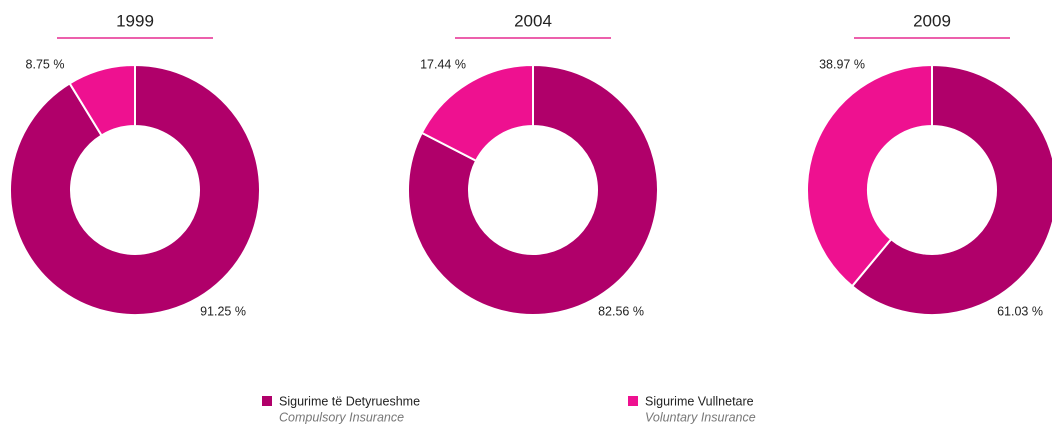 Image resolution: width=1052 pixels, height=427 pixels. I want to click on data-label: 17.44 %, so click(443, 64).